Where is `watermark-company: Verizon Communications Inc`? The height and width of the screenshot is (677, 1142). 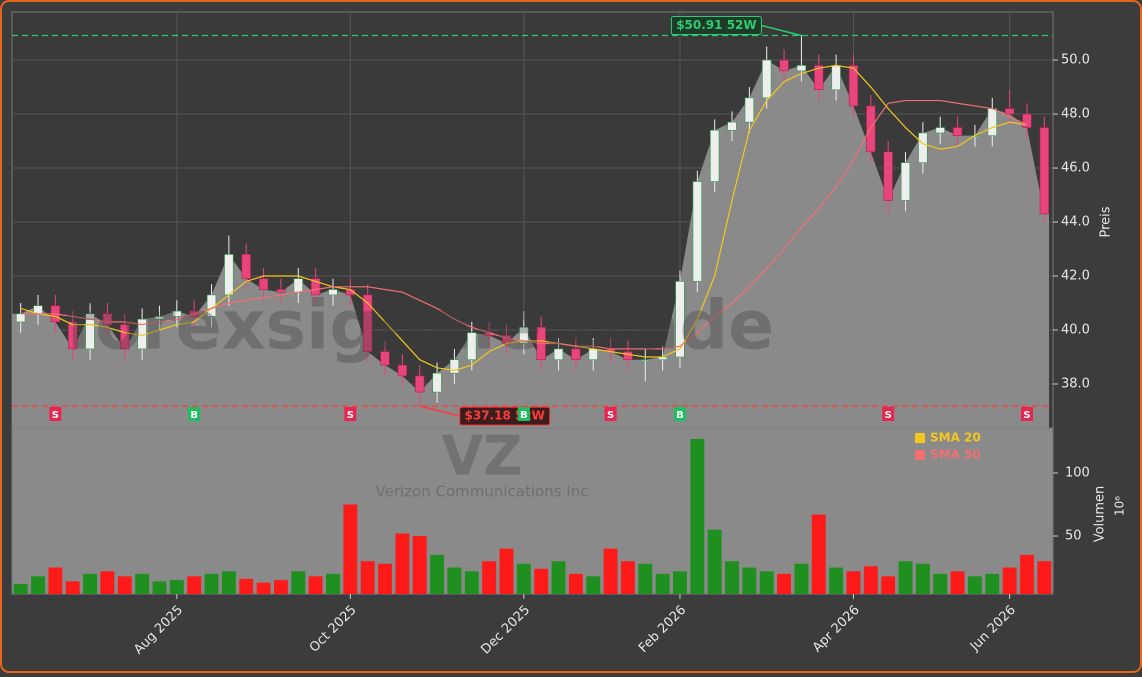
watermark-company: Verizon Communications Inc is located at coordinates (482, 492).